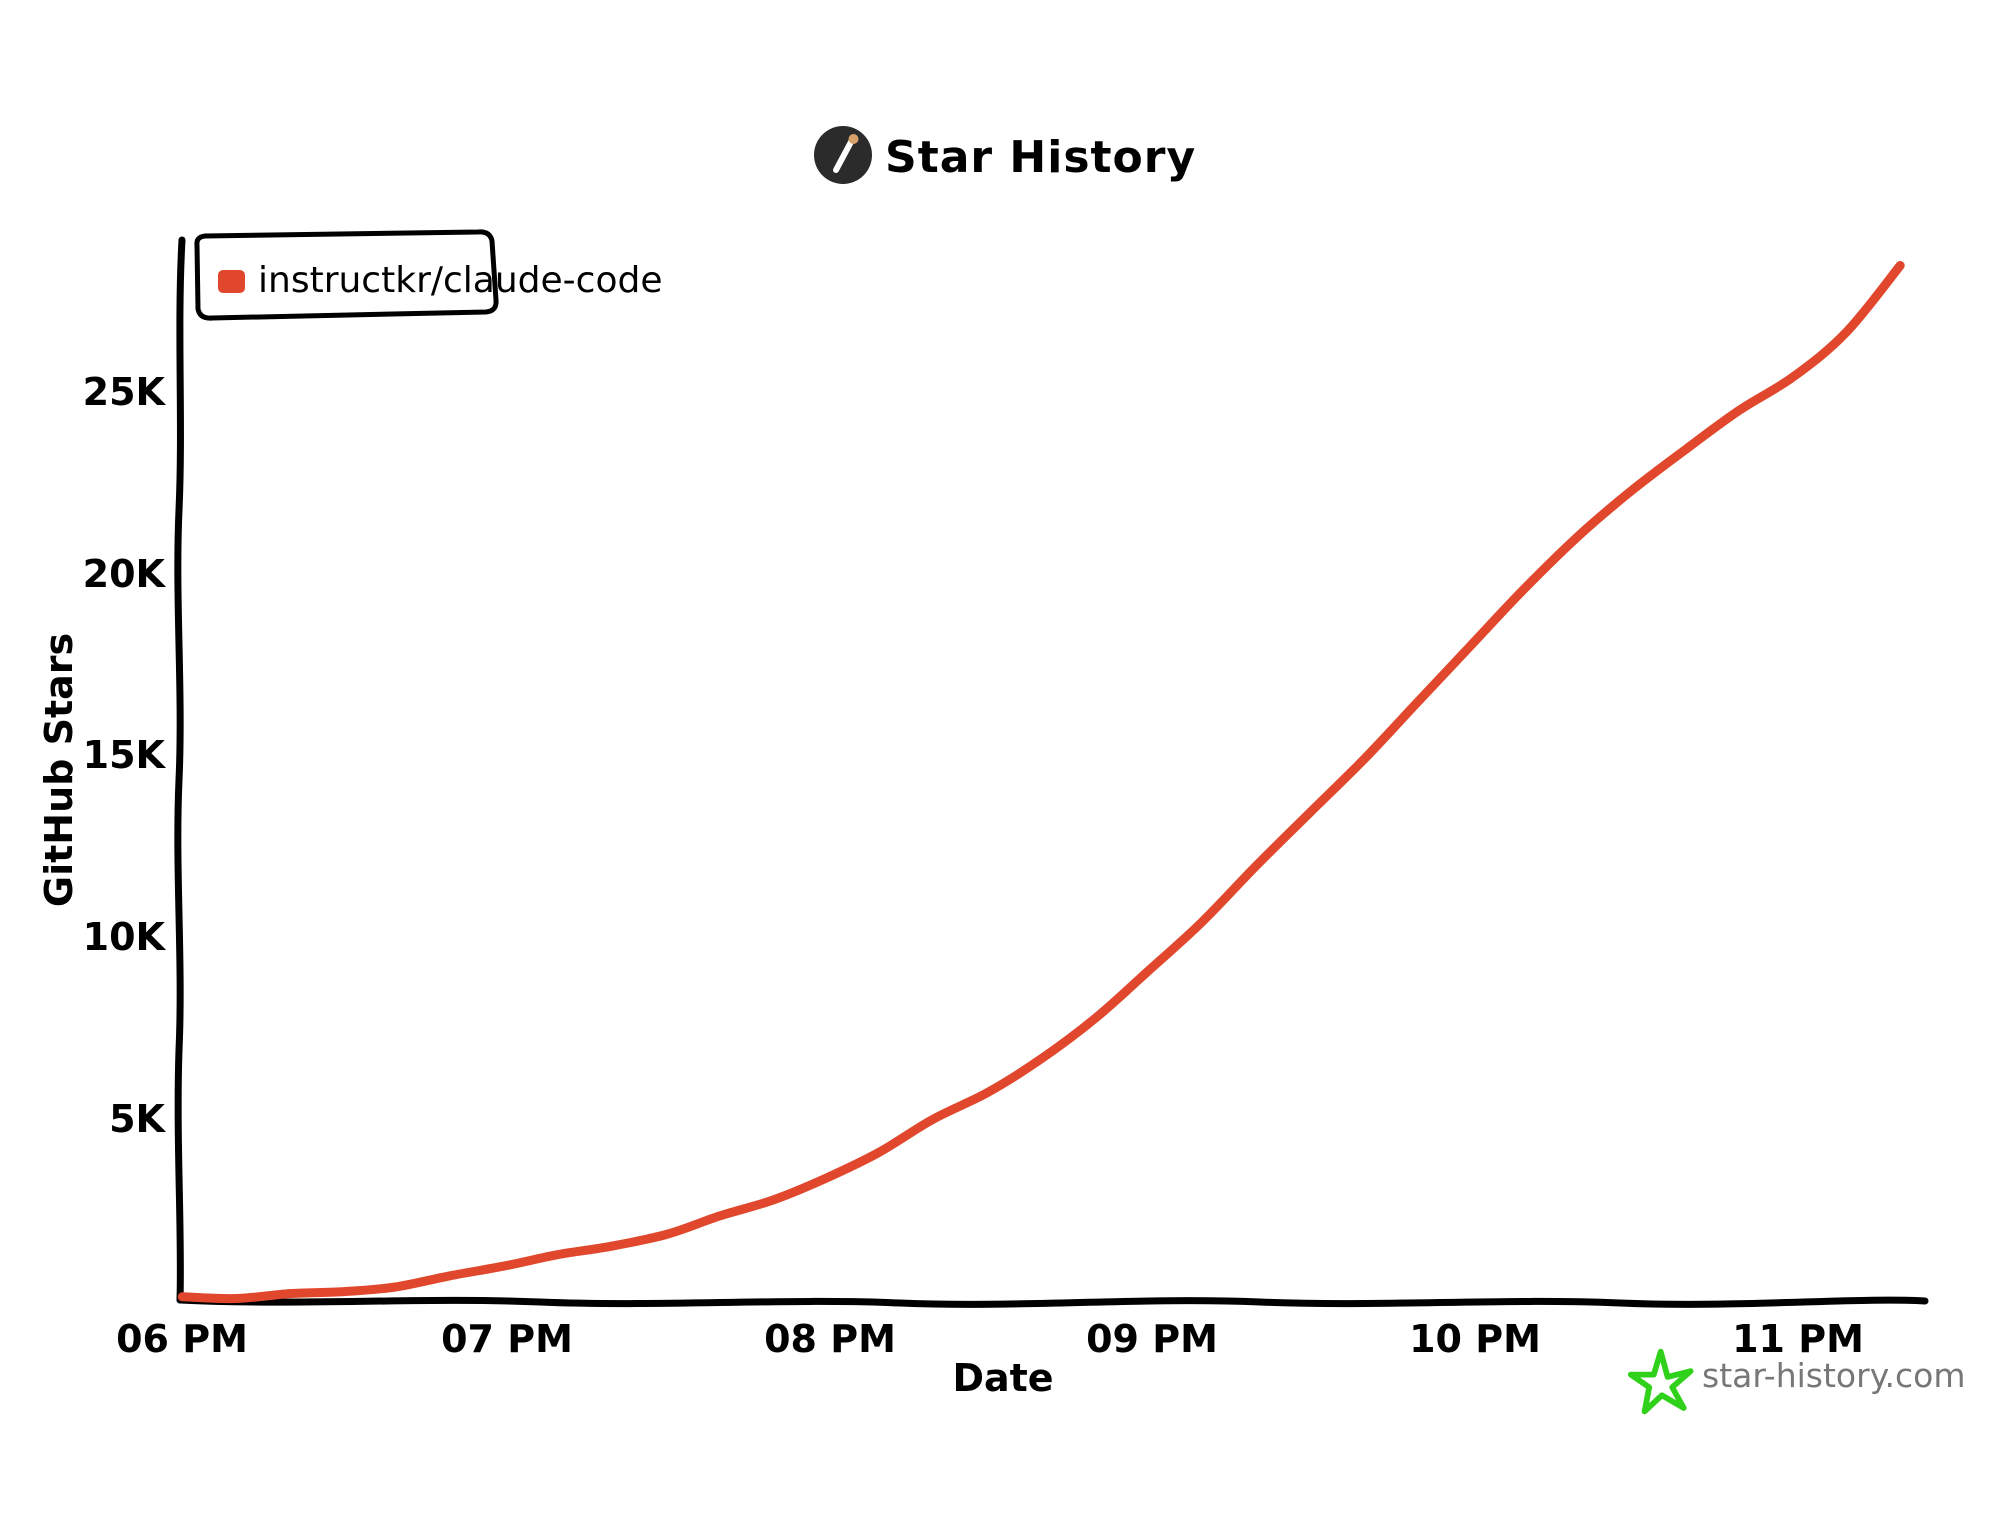 The width and height of the screenshot is (2000, 1533). Describe the element at coordinates (460, 280) in the screenshot. I see `legend-item-label: instructkr/claude-code` at that location.